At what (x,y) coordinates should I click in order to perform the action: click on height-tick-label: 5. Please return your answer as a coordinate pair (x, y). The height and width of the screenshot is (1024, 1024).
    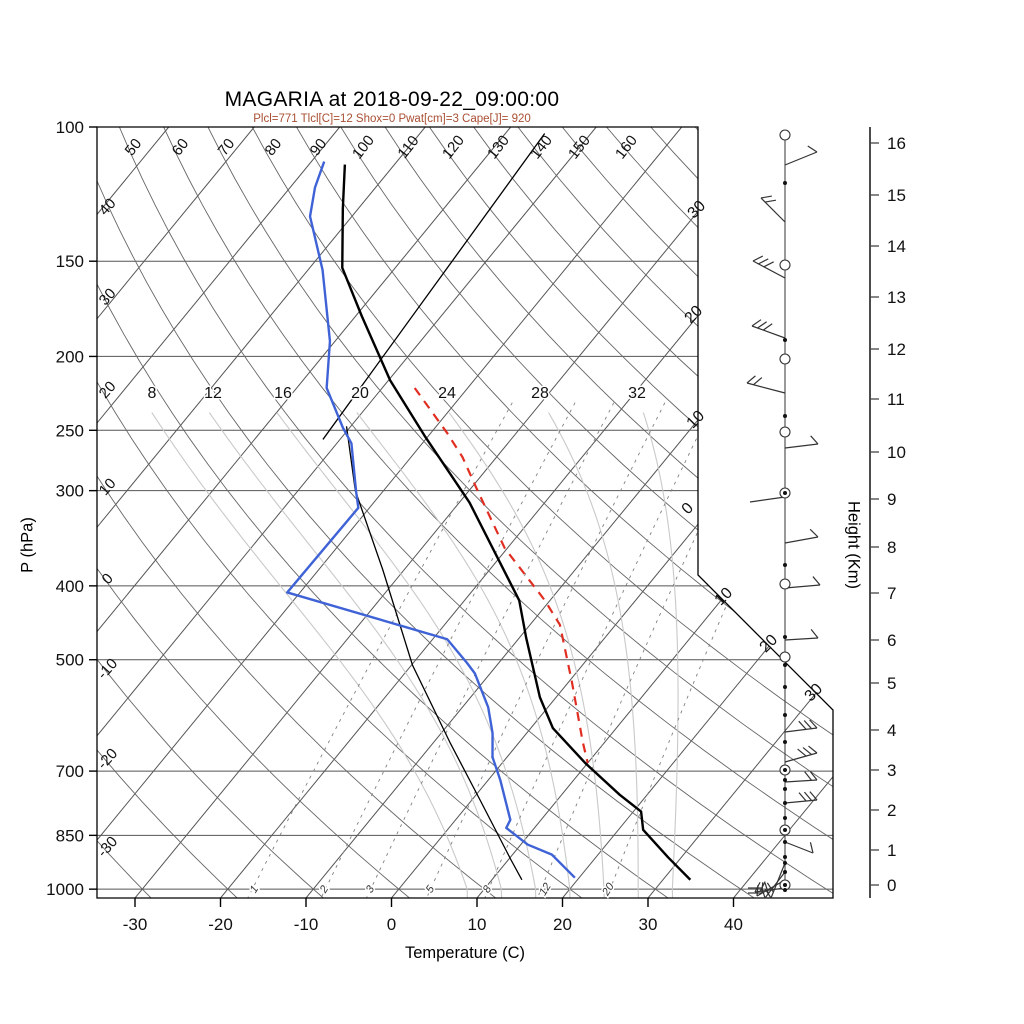
    Looking at the image, I should click on (891, 683).